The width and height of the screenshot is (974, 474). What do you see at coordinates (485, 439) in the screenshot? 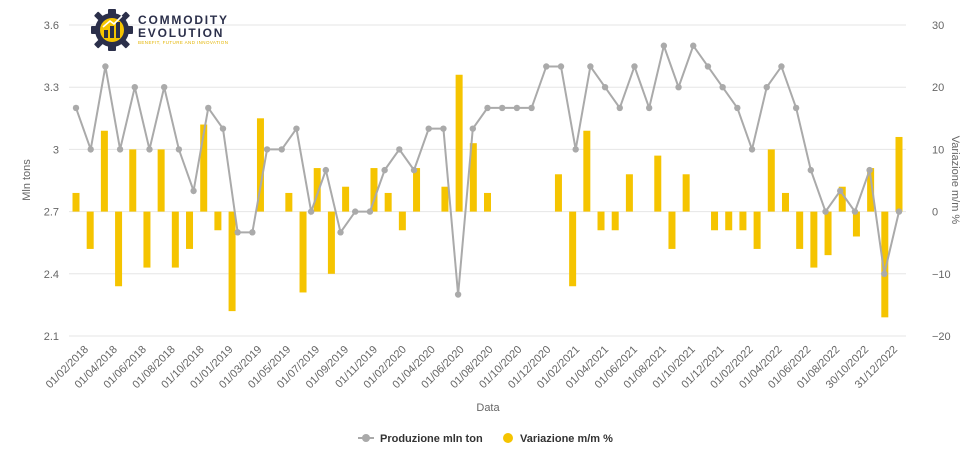
I see `legend: Produzione mln ton Variazione m/m %` at bounding box center [485, 439].